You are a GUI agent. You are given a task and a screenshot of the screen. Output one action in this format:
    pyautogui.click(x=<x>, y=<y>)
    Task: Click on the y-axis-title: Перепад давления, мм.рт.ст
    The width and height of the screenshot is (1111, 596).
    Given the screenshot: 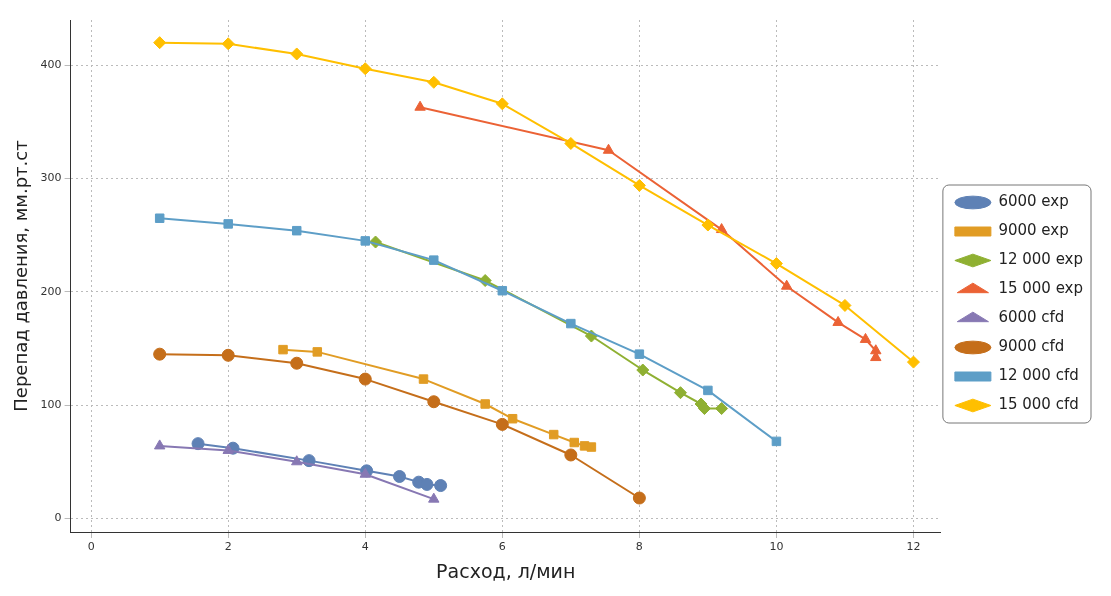 What is the action you would take?
    pyautogui.click(x=21, y=276)
    